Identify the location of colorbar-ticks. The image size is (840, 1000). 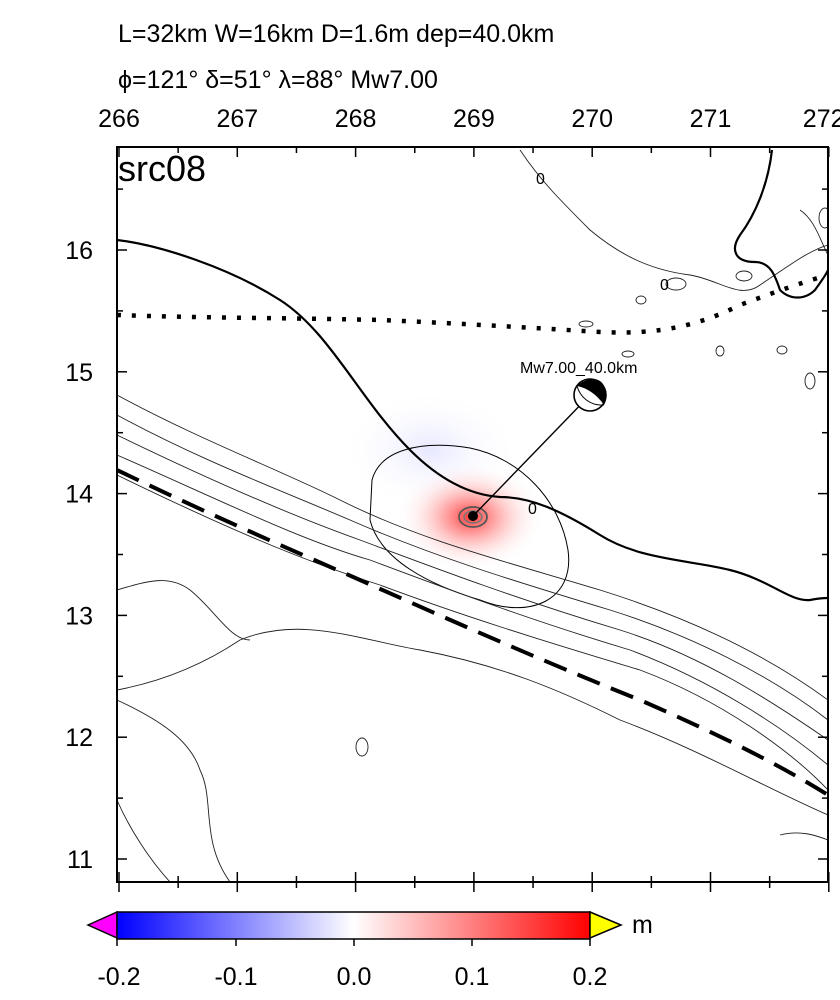
(353, 942).